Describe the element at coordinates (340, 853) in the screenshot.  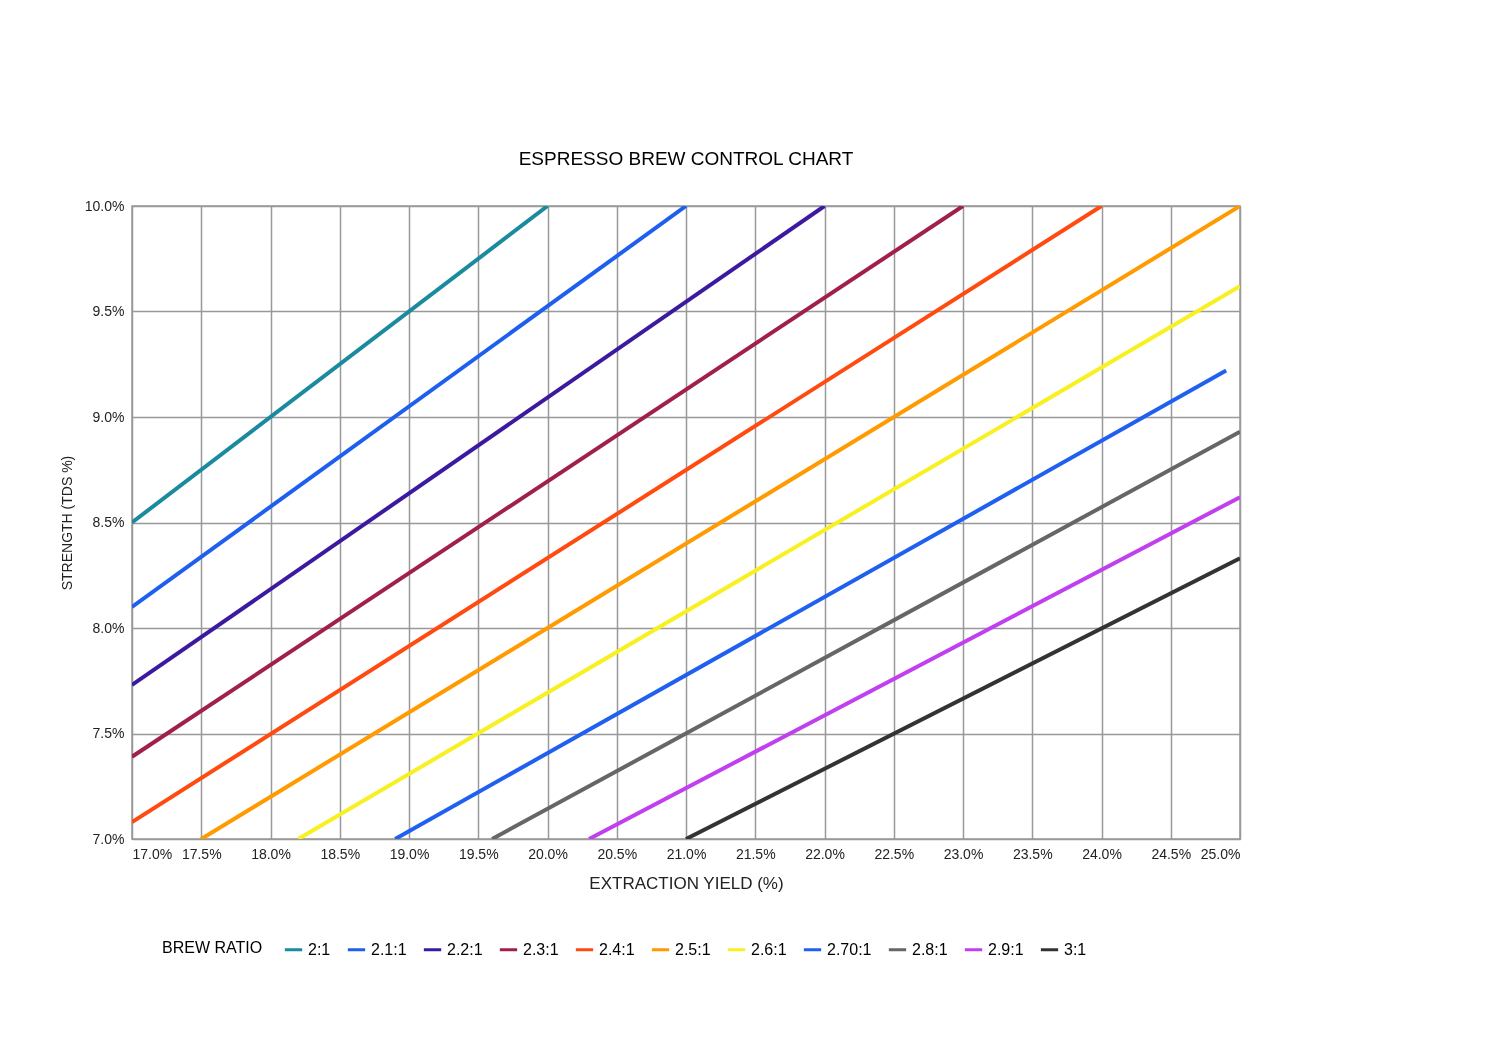
I see `x-tick-label: 18.5%` at that location.